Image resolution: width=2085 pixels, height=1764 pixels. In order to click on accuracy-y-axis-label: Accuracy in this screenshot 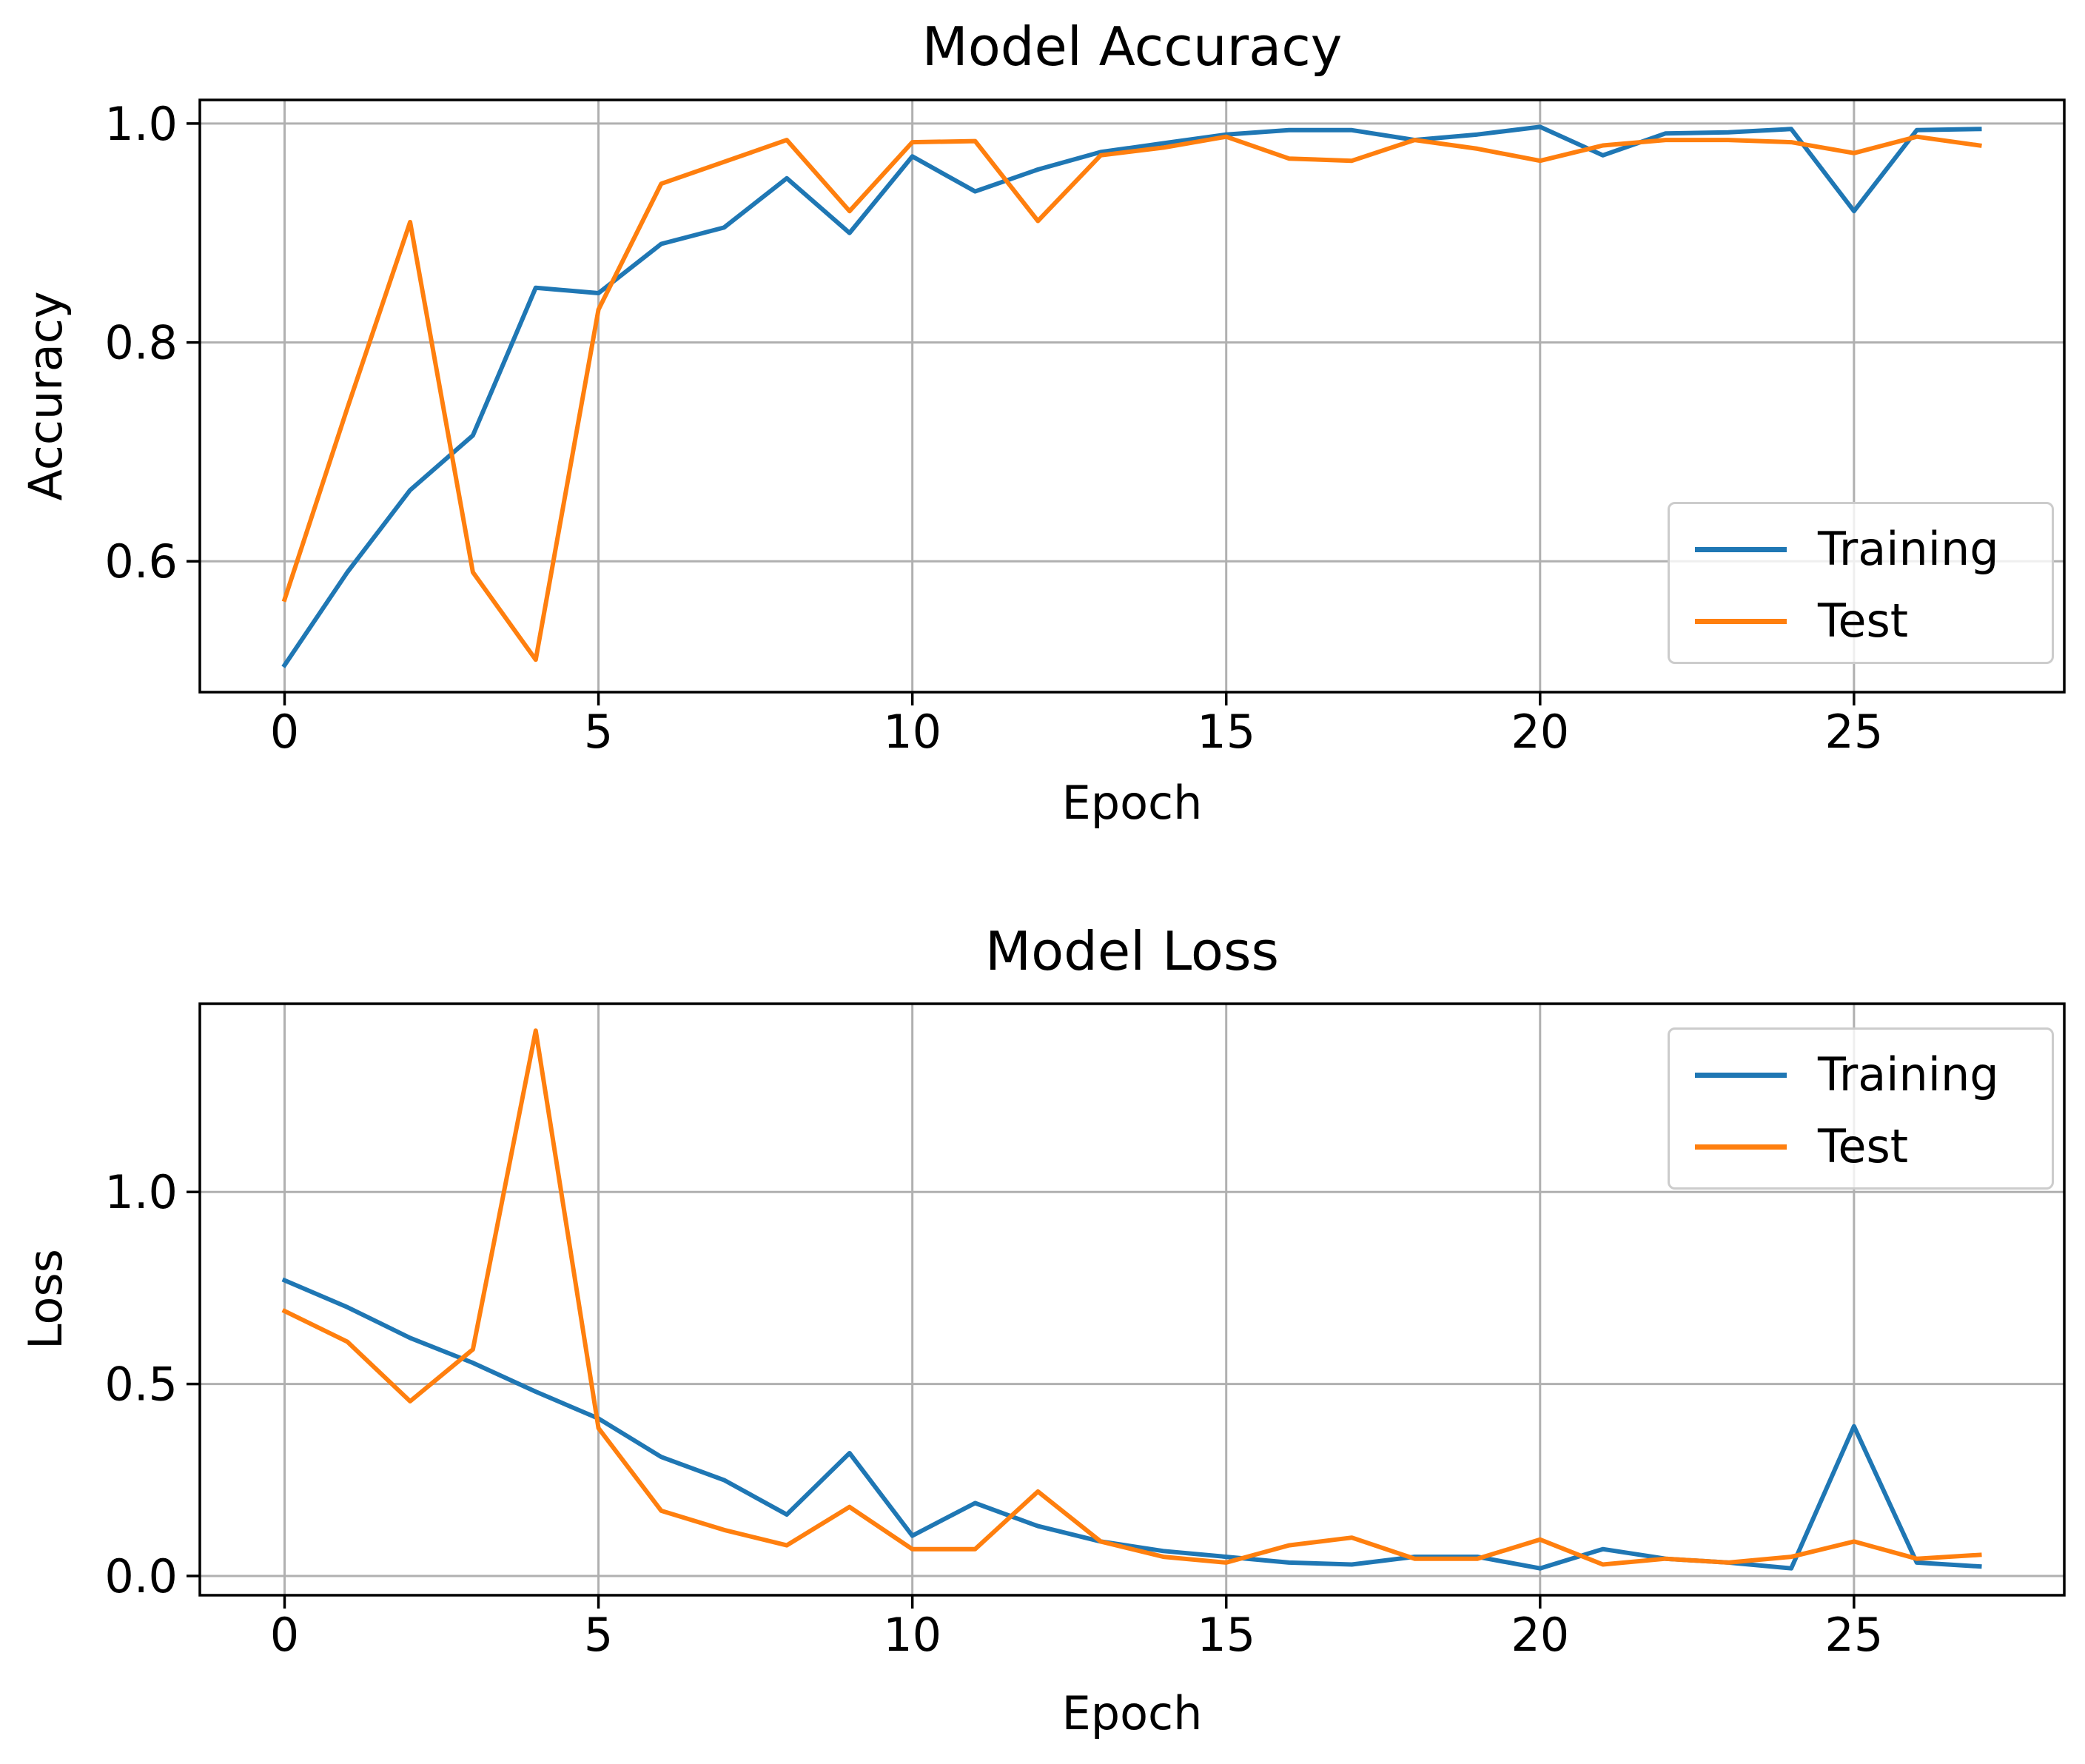, I will do `click(46, 396)`.